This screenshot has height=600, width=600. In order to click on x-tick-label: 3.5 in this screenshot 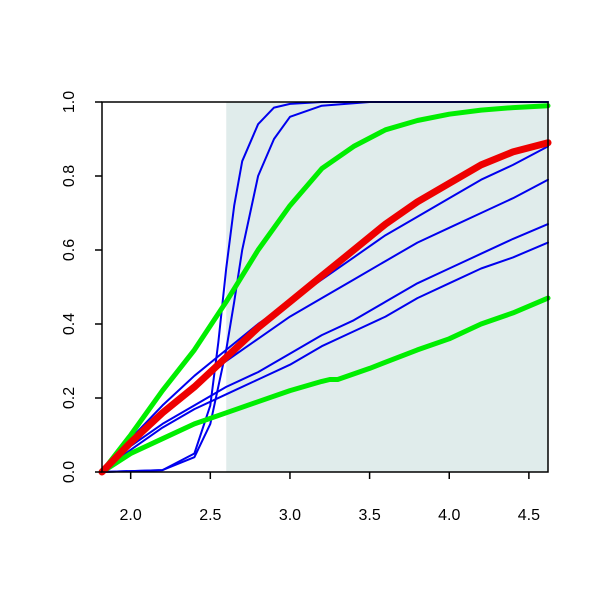, I will do `click(369, 515)`.